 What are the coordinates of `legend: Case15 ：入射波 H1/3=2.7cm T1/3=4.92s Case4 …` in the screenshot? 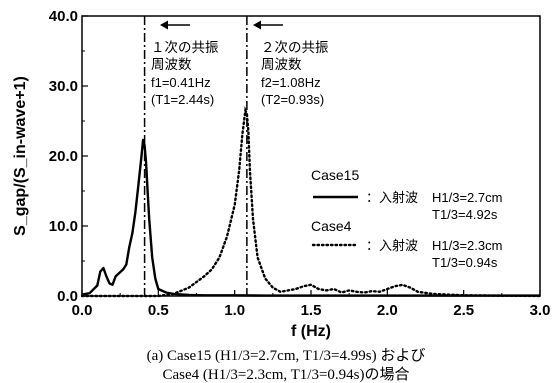 It's located at (406, 218).